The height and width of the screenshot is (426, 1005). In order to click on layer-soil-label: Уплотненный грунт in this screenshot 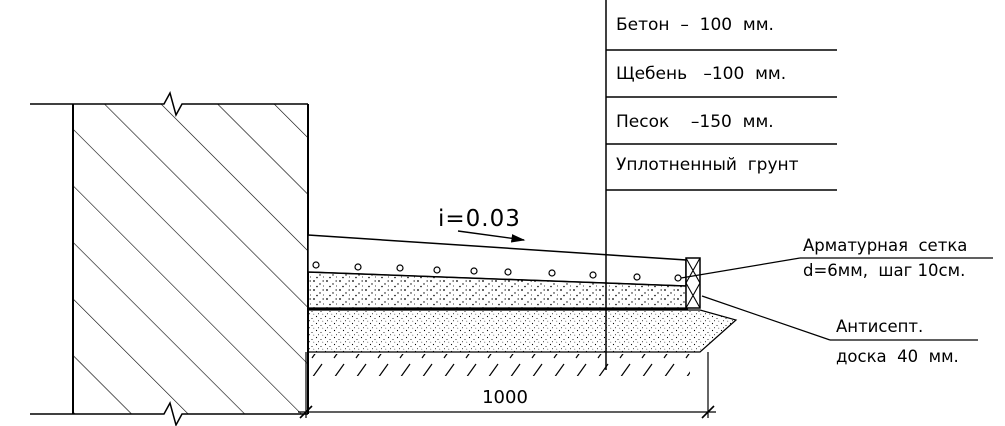, I will do `click(707, 165)`.